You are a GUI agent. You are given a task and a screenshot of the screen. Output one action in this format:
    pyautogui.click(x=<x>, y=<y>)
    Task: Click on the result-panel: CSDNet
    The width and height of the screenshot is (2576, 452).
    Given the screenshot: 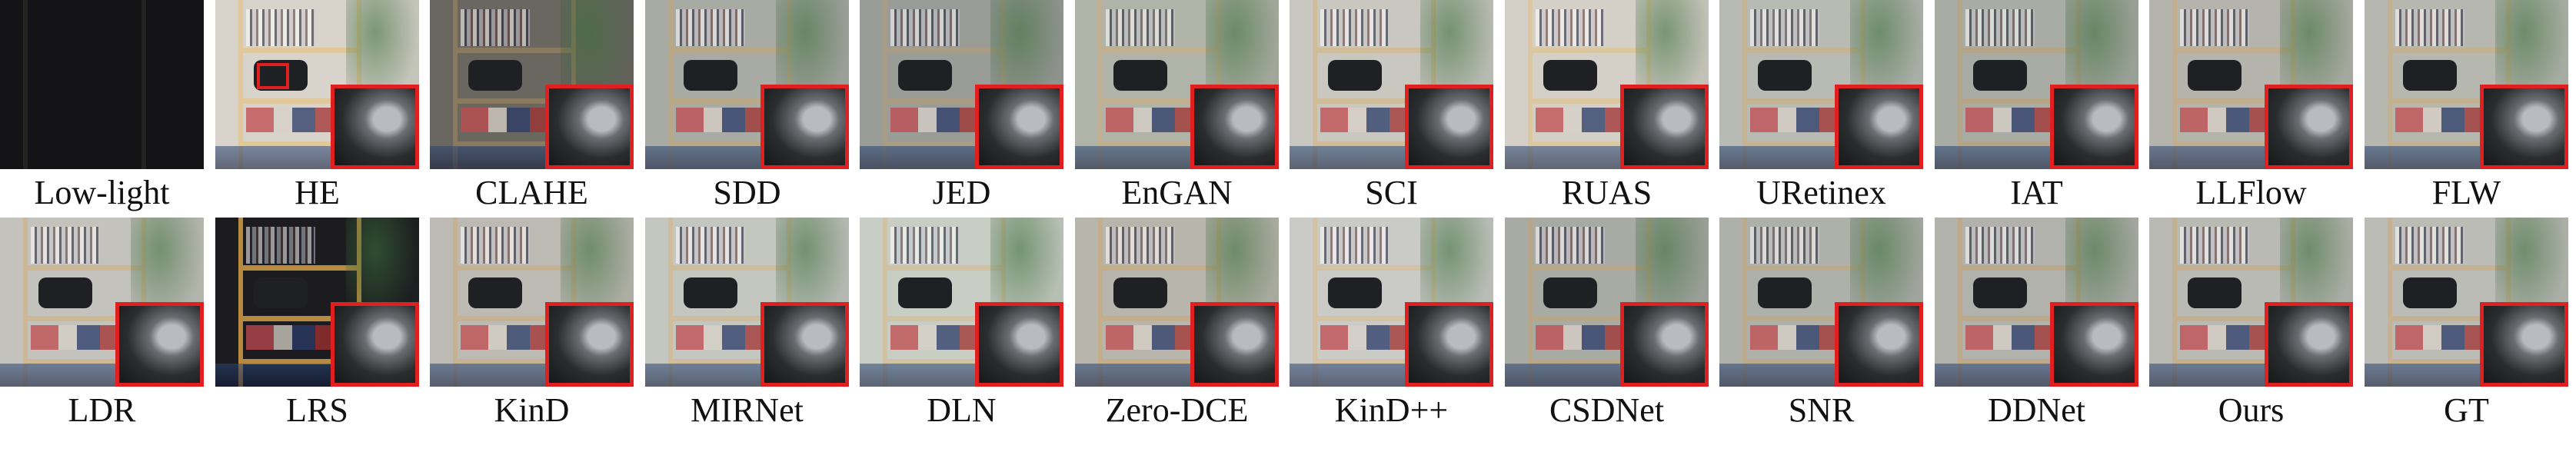 What is the action you would take?
    pyautogui.click(x=1607, y=323)
    